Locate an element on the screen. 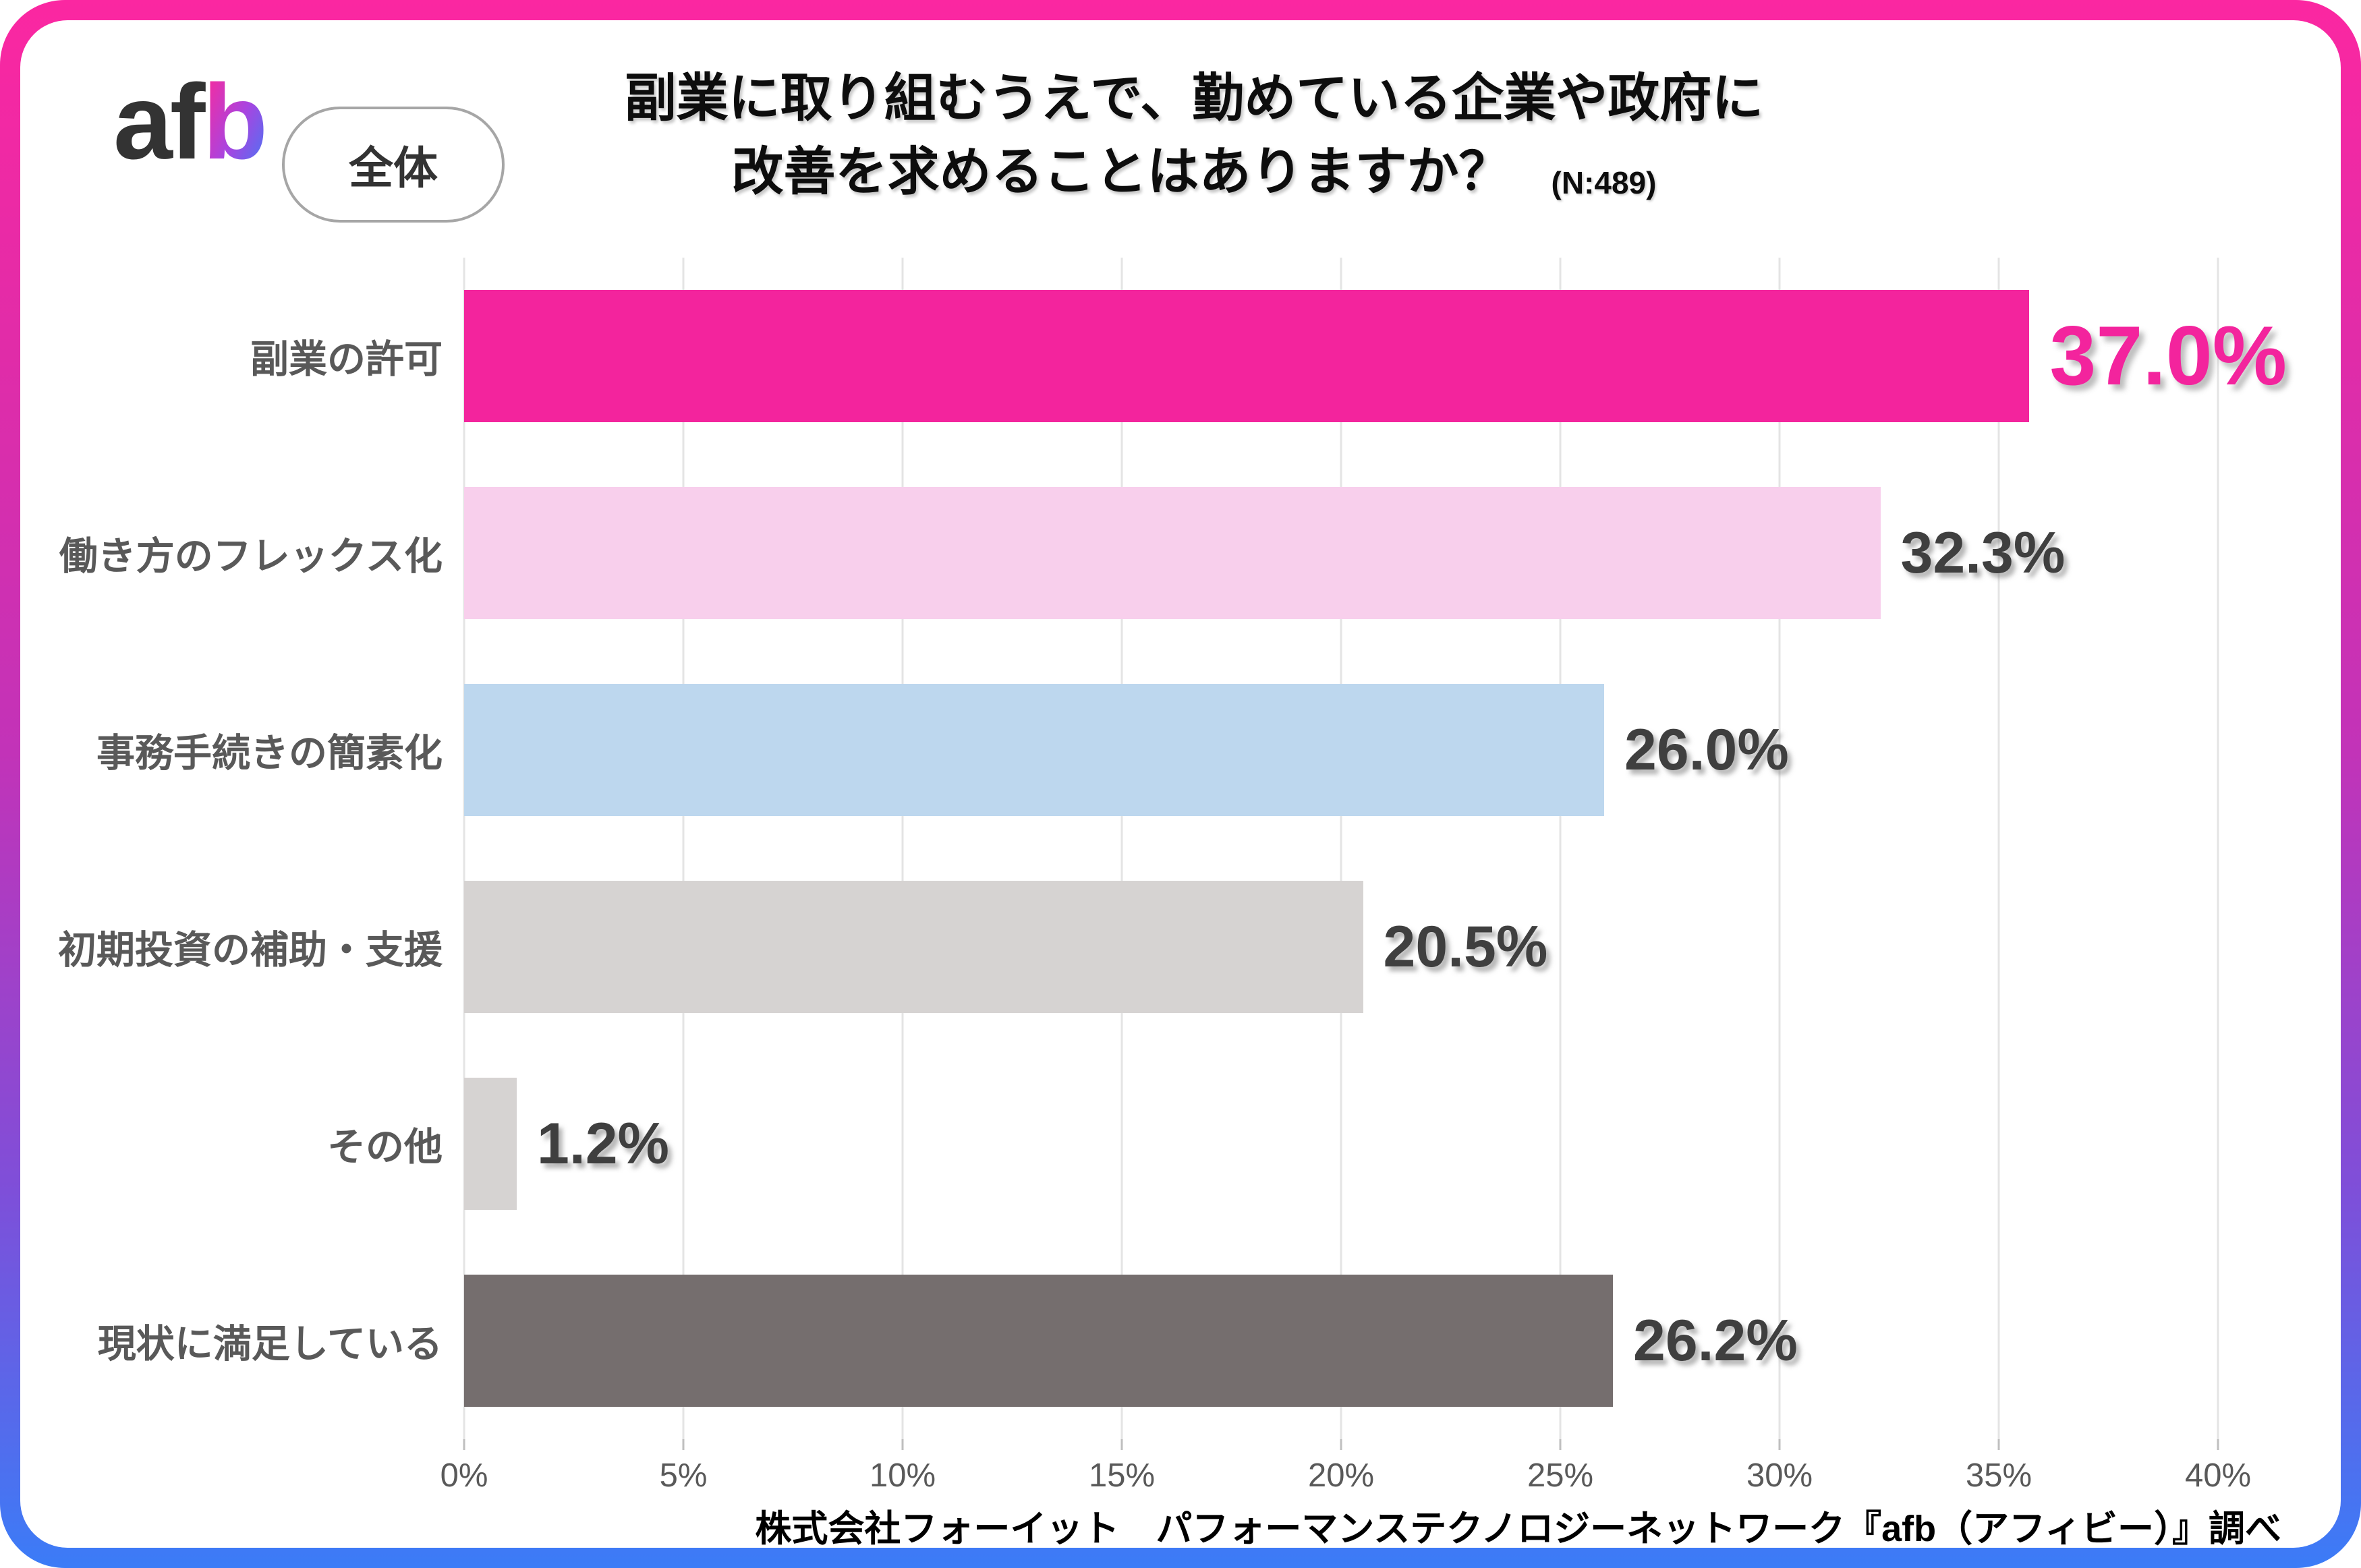 The width and height of the screenshot is (2361, 1568). afb-logo-gradient-part: b is located at coordinates (235, 122).